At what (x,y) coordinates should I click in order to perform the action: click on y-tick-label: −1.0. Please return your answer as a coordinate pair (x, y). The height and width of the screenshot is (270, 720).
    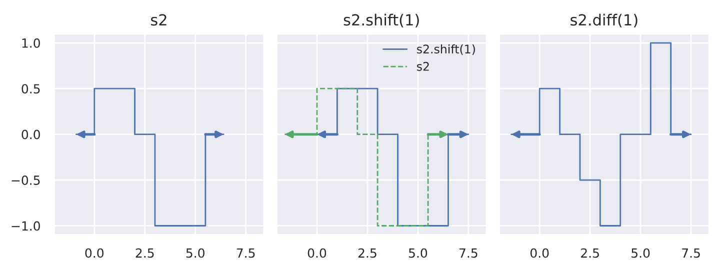
    Looking at the image, I should click on (26, 226).